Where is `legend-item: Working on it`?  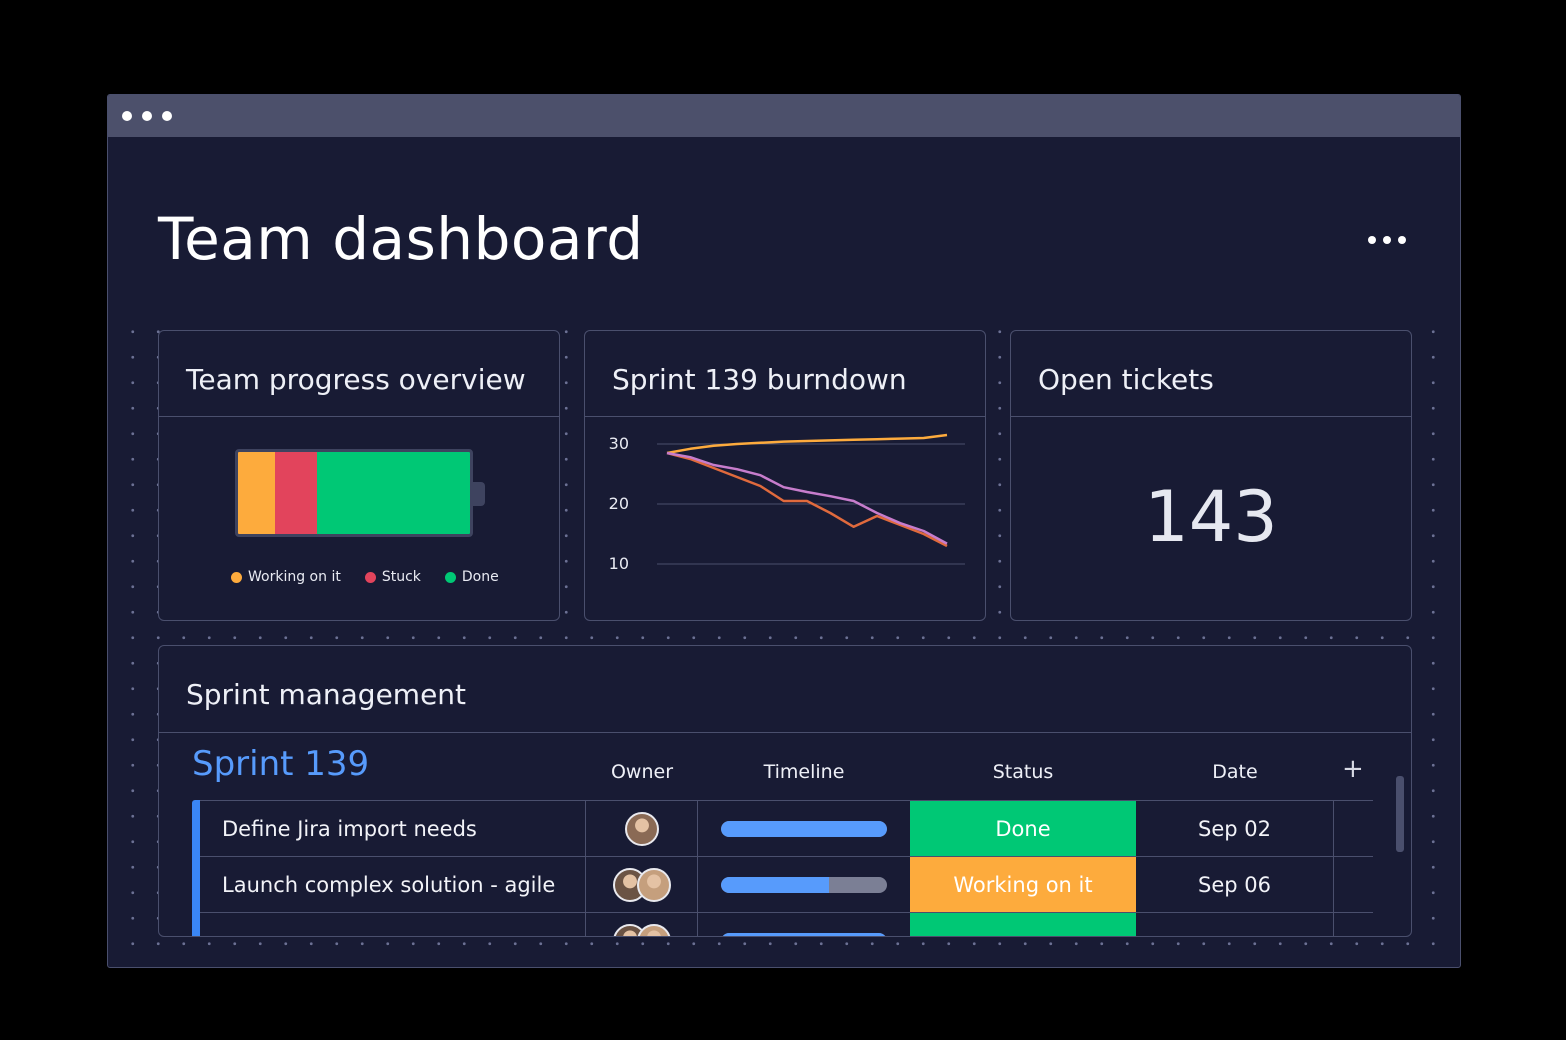
legend-item: Working on it is located at coordinates (286, 577).